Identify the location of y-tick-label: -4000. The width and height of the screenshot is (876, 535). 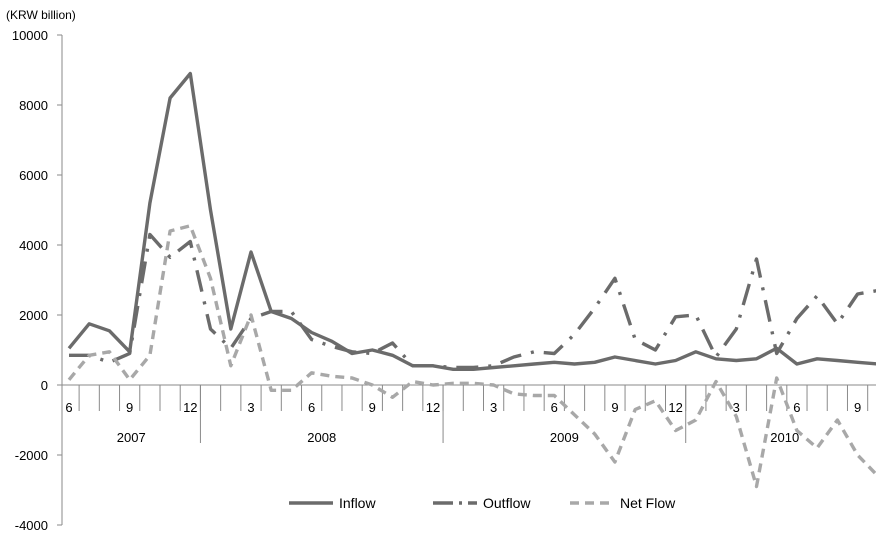
(31, 525).